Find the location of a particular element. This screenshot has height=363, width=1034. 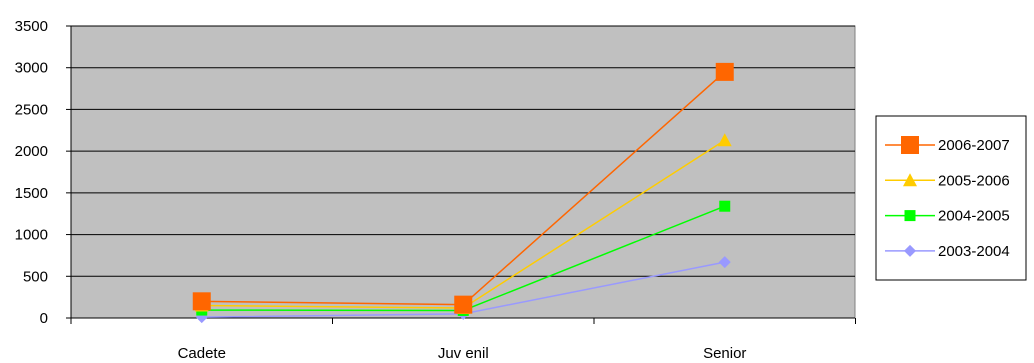

x-axis: Cadete Juv enil Senior is located at coordinates (463, 339).